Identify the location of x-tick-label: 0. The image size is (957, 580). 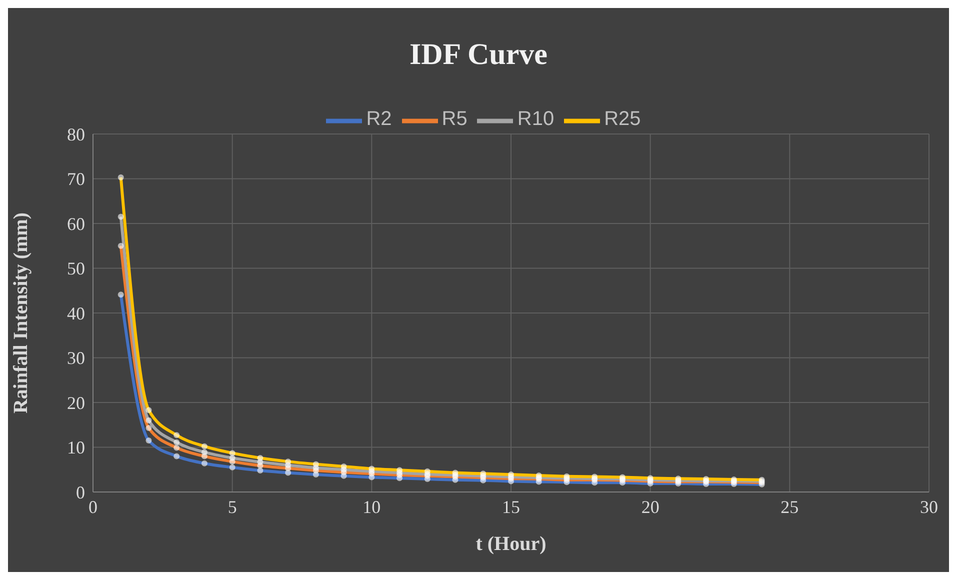
(93, 506).